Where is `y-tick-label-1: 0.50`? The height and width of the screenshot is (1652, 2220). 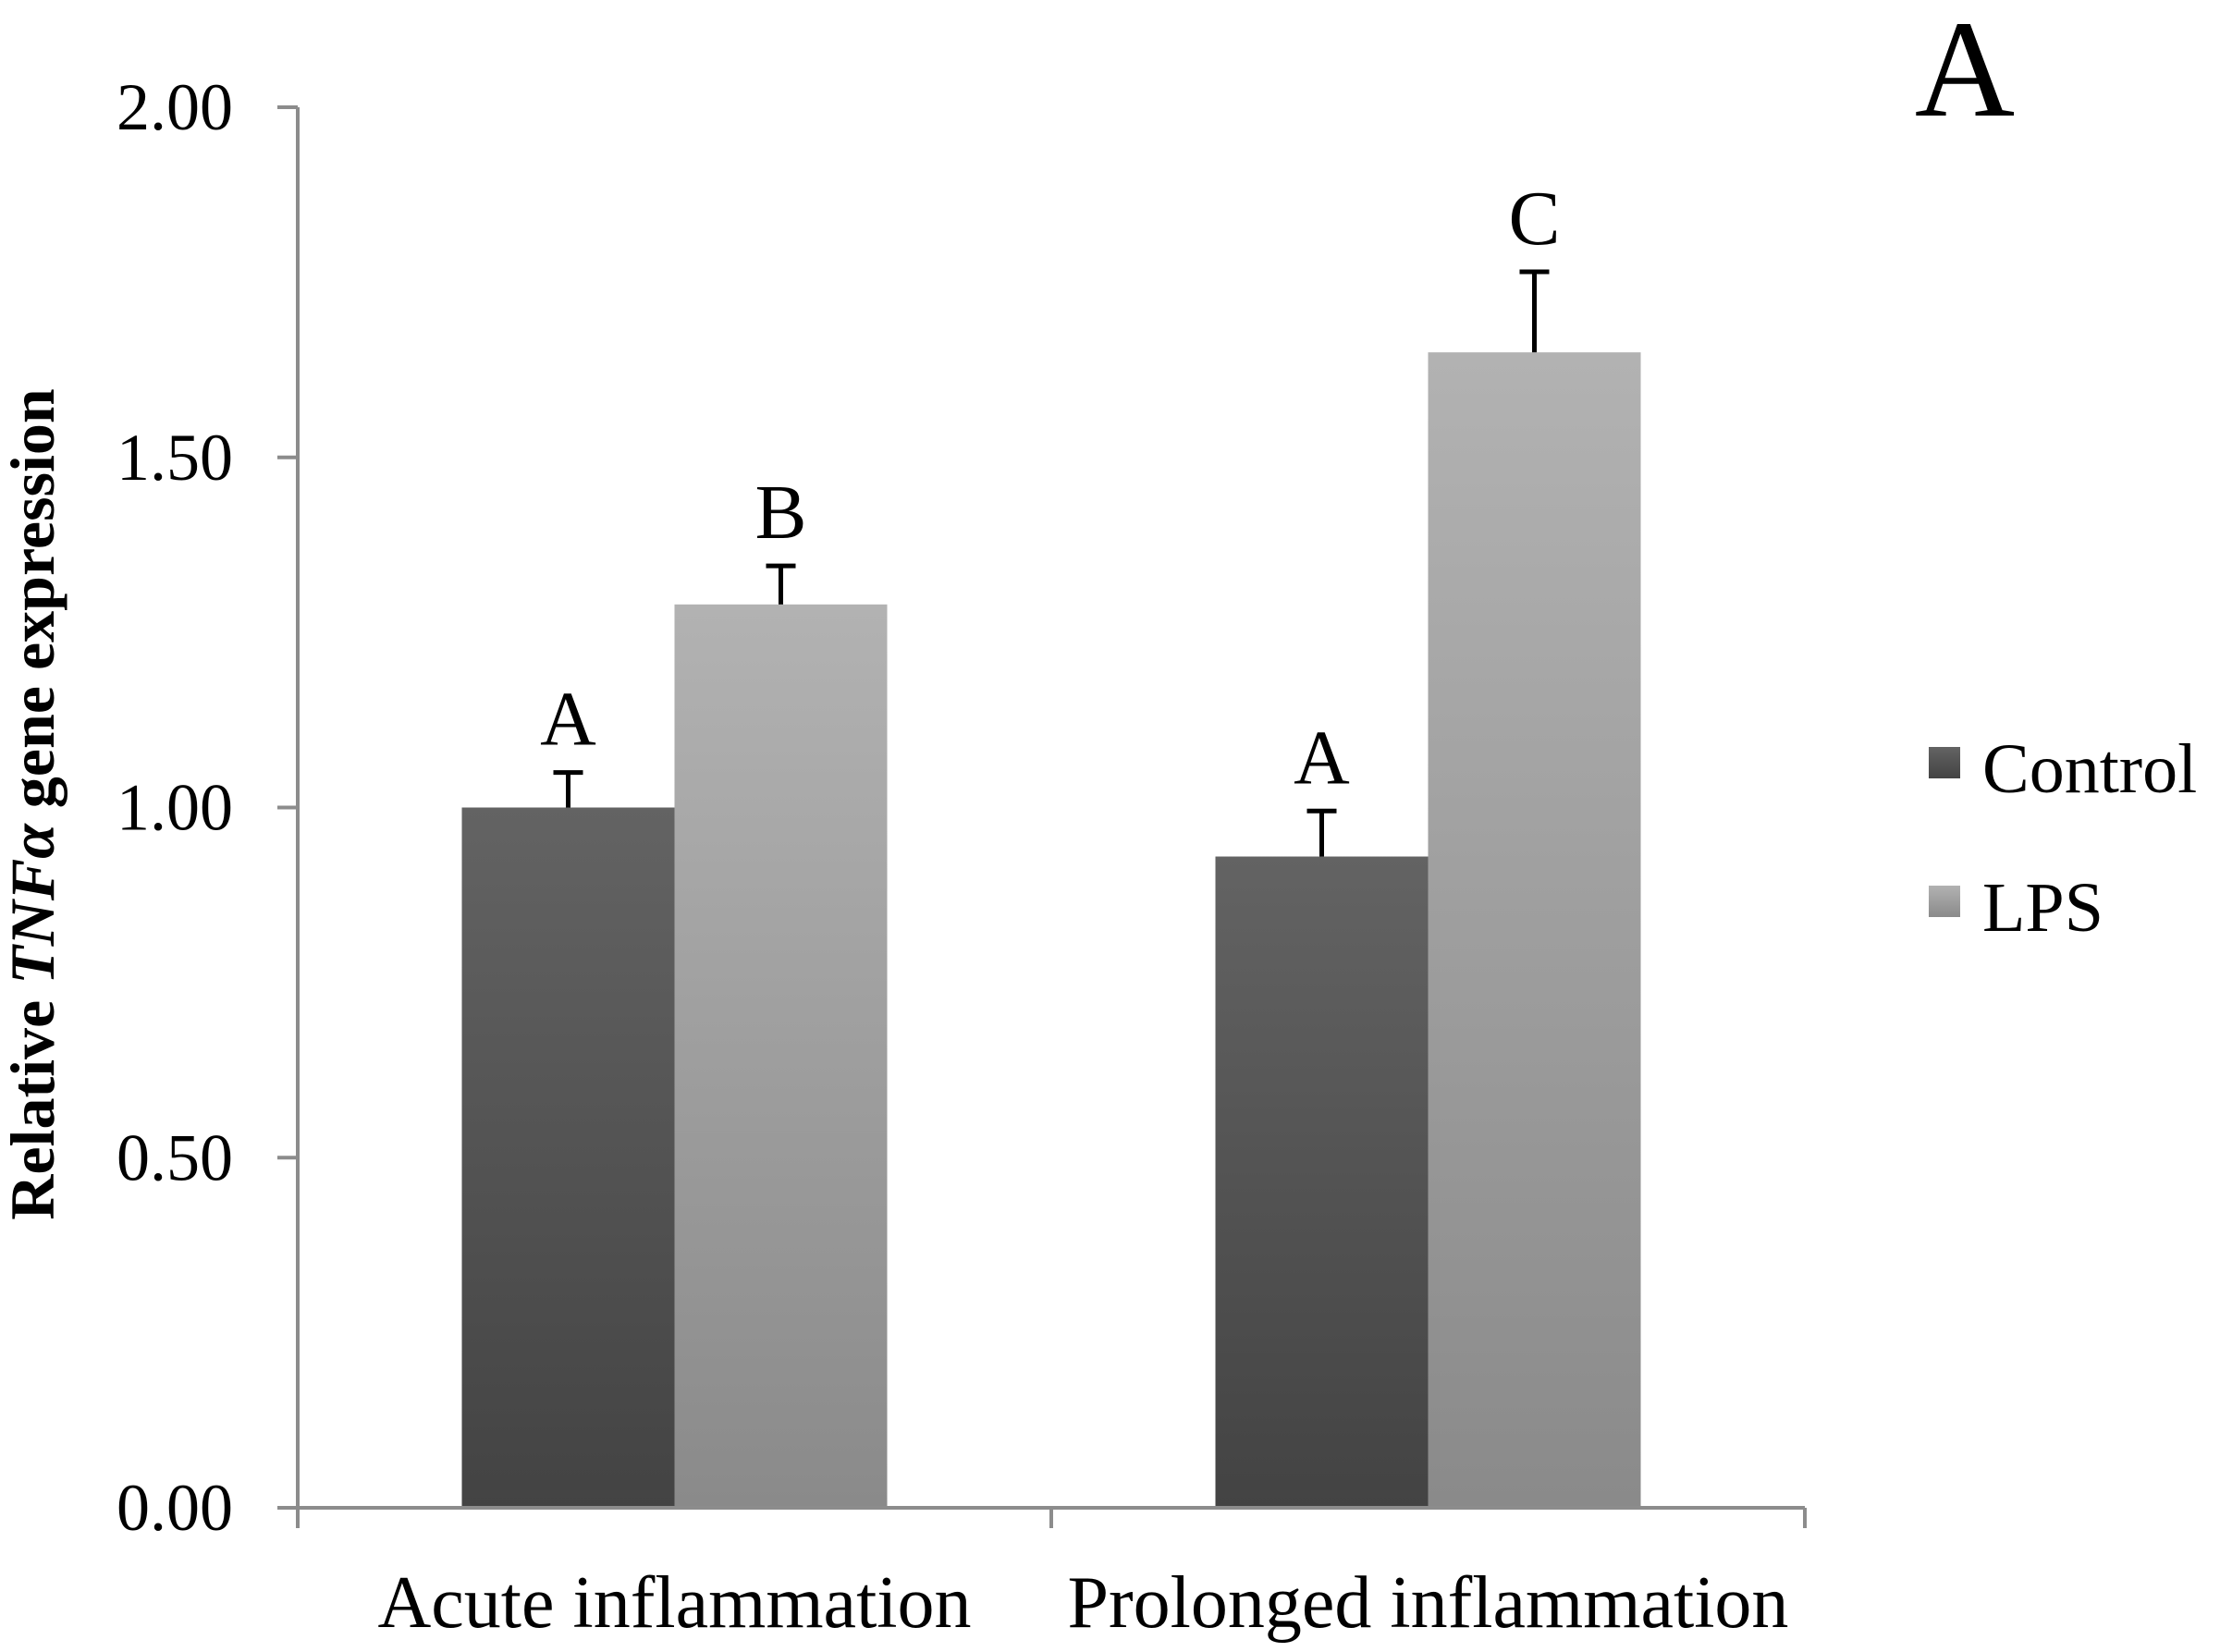
y-tick-label-1: 0.50 is located at coordinates (175, 1157).